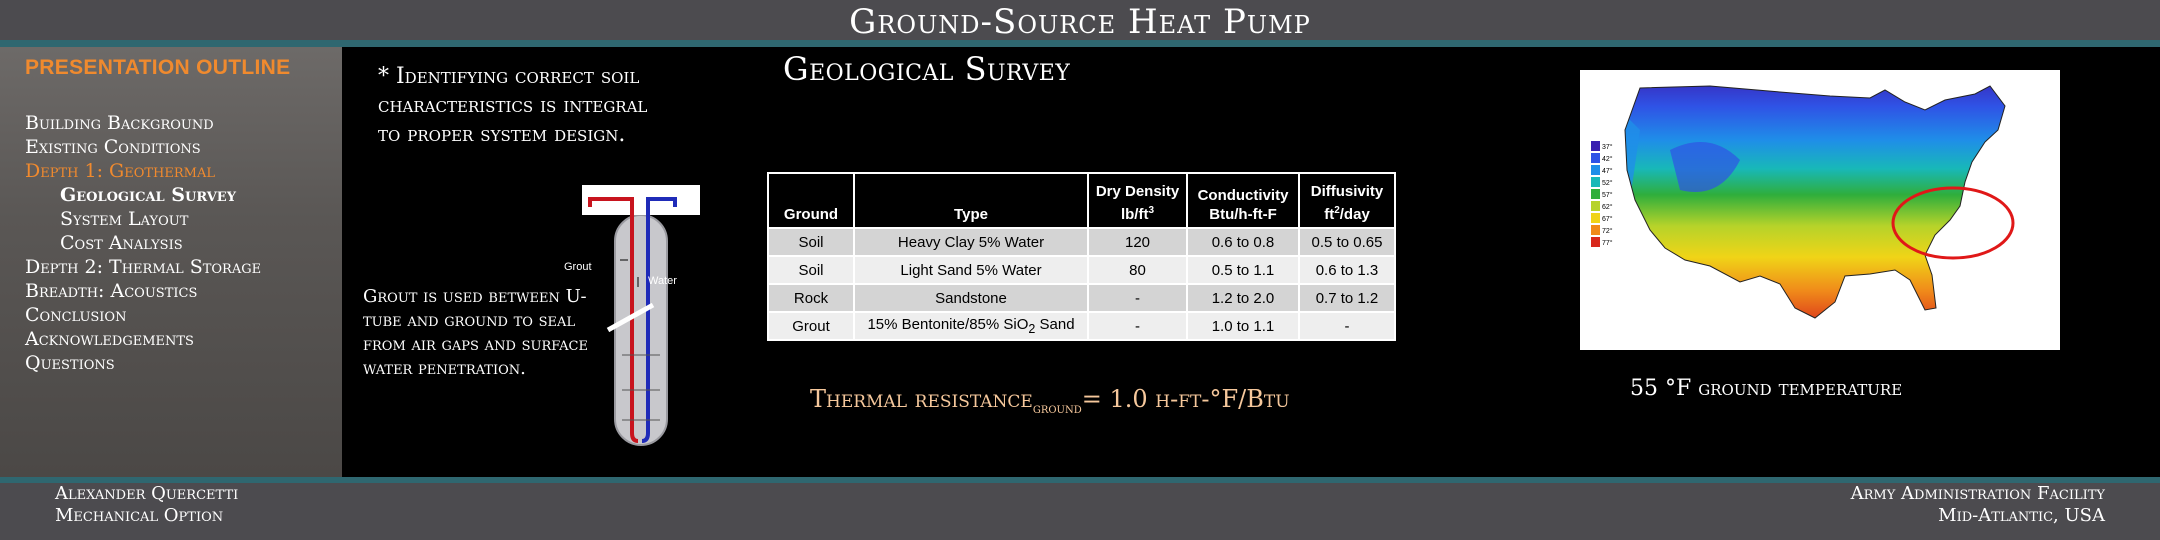 This screenshot has height=540, width=2160. What do you see at coordinates (1137, 242) in the screenshot?
I see `cell-density: 120` at bounding box center [1137, 242].